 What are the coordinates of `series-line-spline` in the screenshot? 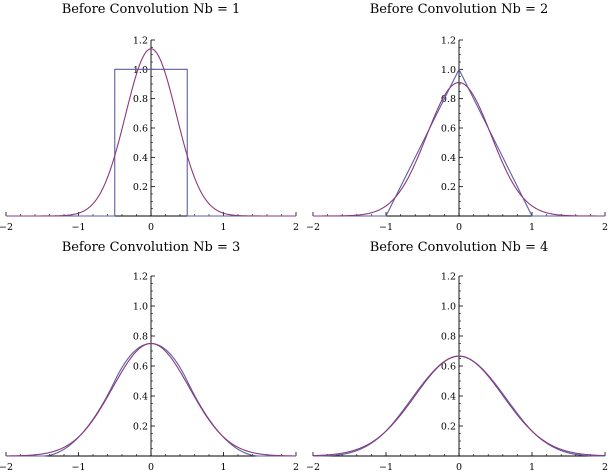 It's located at (151, 142).